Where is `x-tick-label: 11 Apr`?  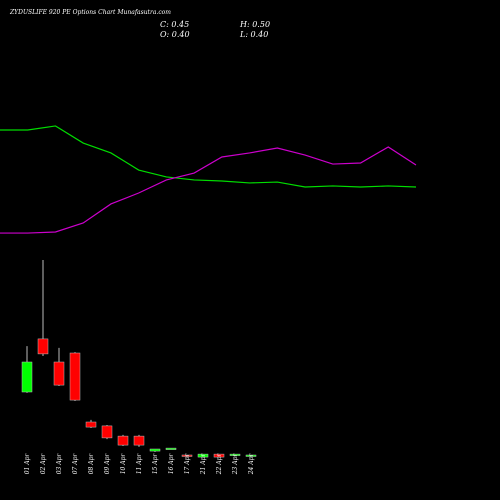 x-tick-label: 11 Apr is located at coordinates (139, 464).